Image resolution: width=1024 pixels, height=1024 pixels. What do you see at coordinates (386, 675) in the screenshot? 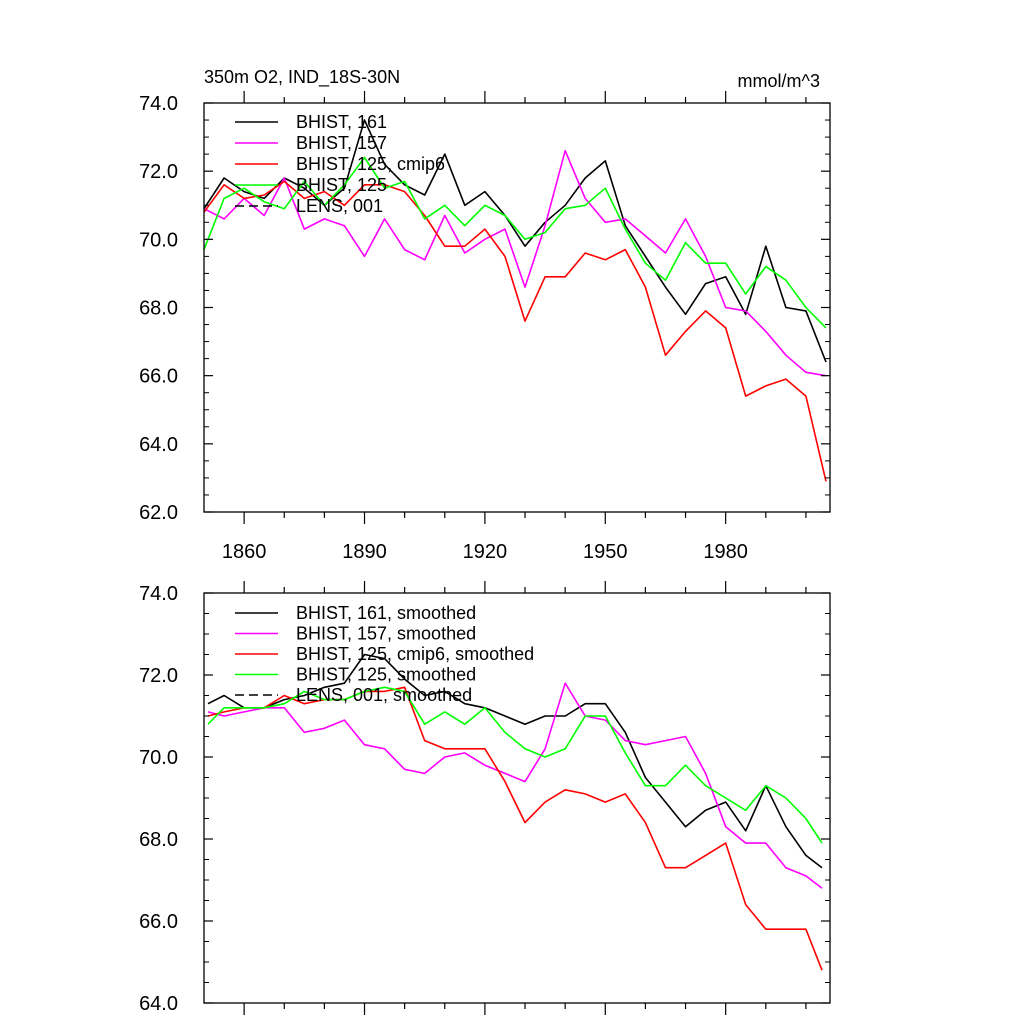
I see `legend-label: BHIST, 125, smoothed` at bounding box center [386, 675].